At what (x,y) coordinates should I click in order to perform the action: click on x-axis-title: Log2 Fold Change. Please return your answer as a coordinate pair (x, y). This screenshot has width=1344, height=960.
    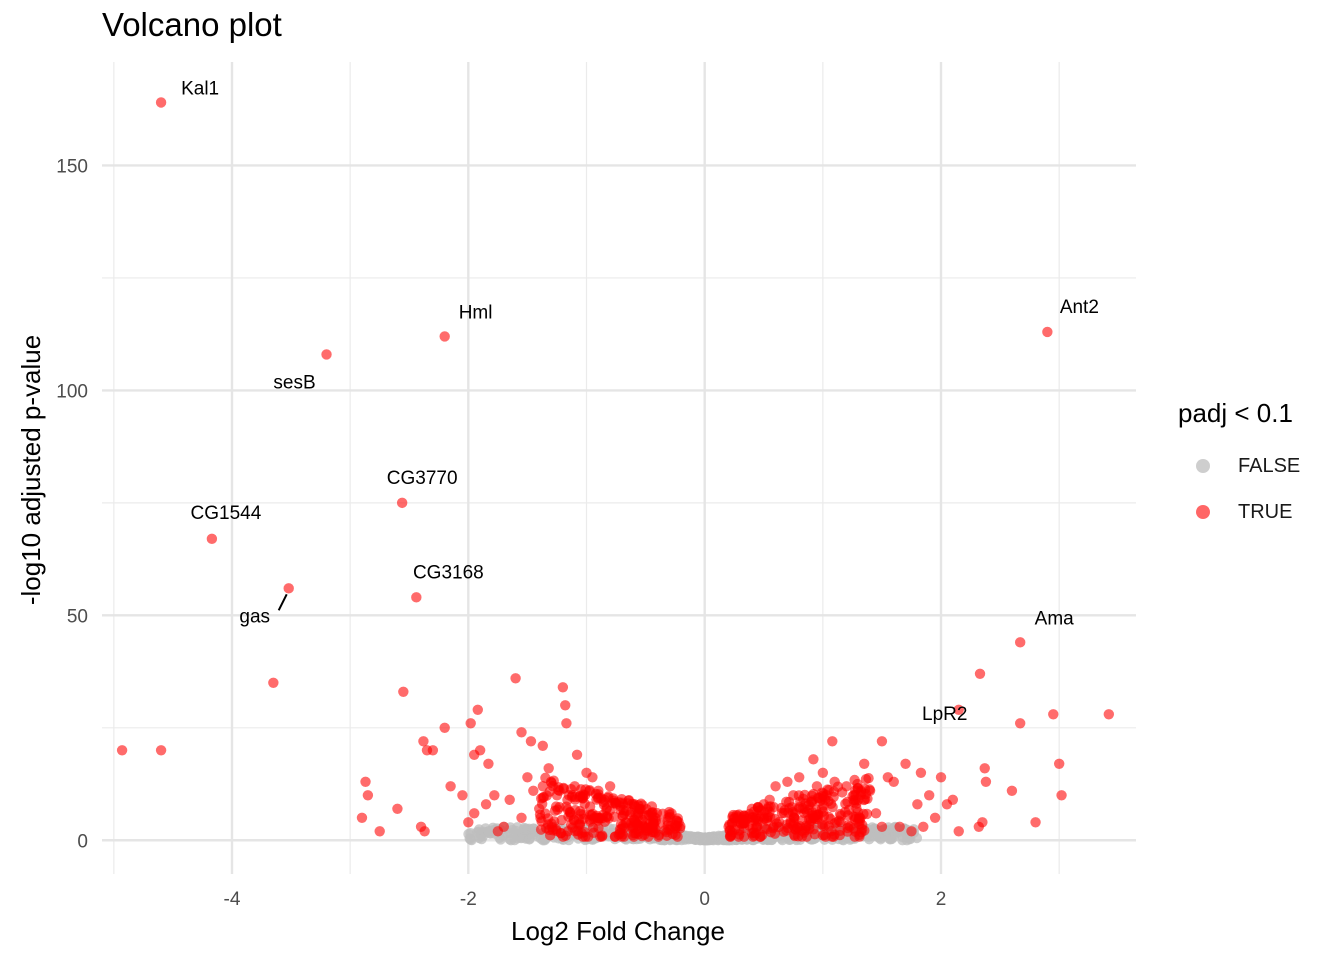
    Looking at the image, I should click on (618, 931).